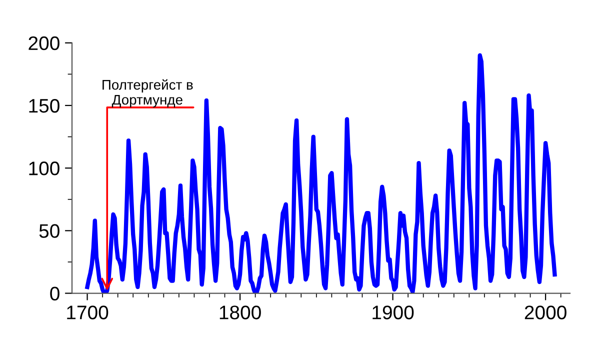 The width and height of the screenshot is (600, 343). Describe the element at coordinates (44, 169) in the screenshot. I see `y-tick-label: 100` at that location.